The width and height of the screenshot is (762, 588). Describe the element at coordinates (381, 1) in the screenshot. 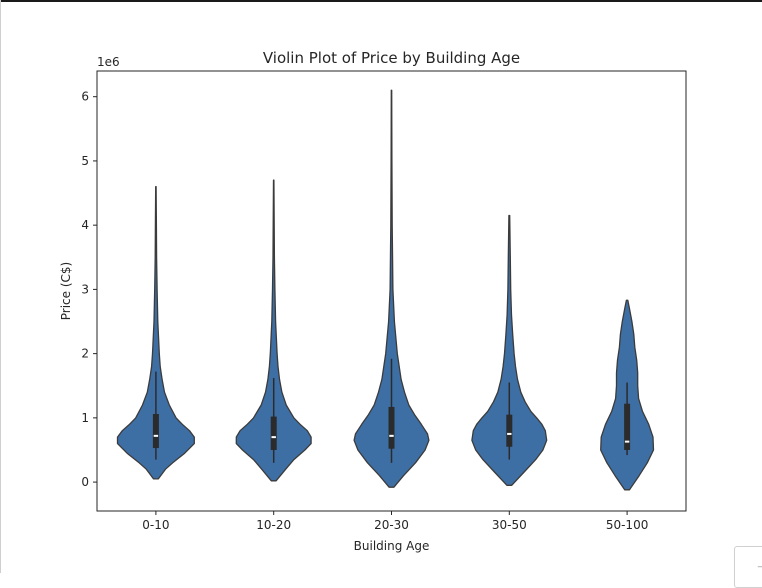

I see `window-top-border` at that location.